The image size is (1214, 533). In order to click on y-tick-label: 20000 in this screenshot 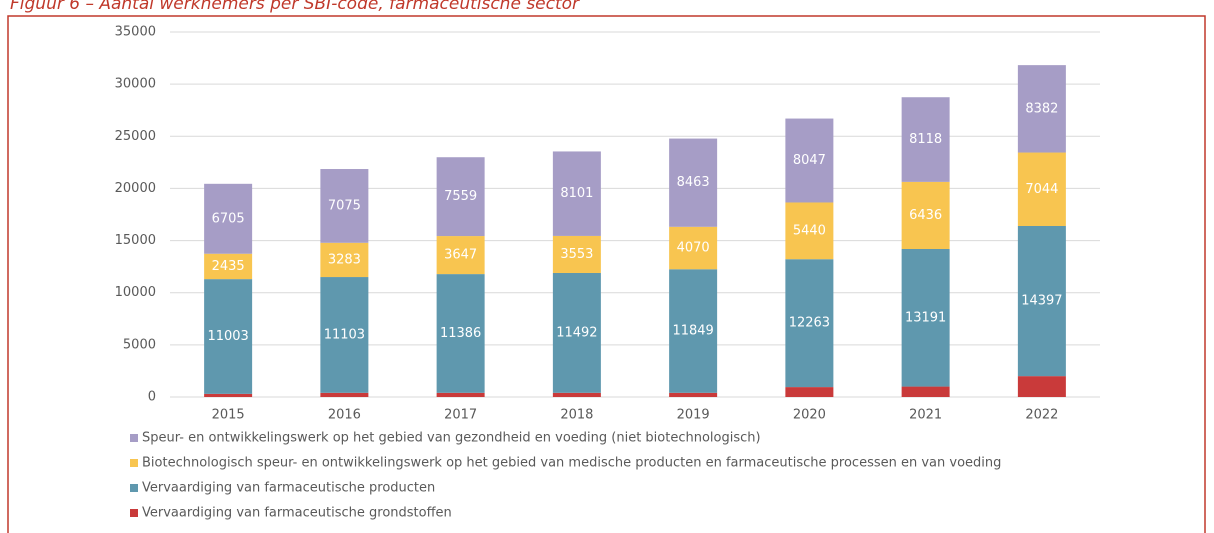, I will do `click(135, 188)`.